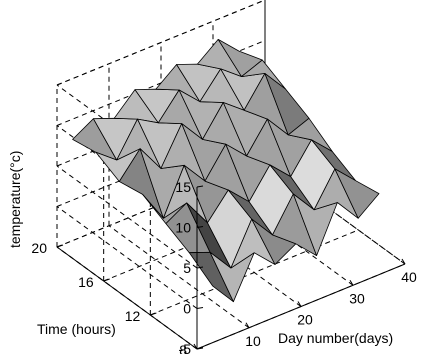 The image size is (427, 354). What do you see at coordinates (335, 338) in the screenshot?
I see `x-axis-title: Day number(days)` at bounding box center [335, 338].